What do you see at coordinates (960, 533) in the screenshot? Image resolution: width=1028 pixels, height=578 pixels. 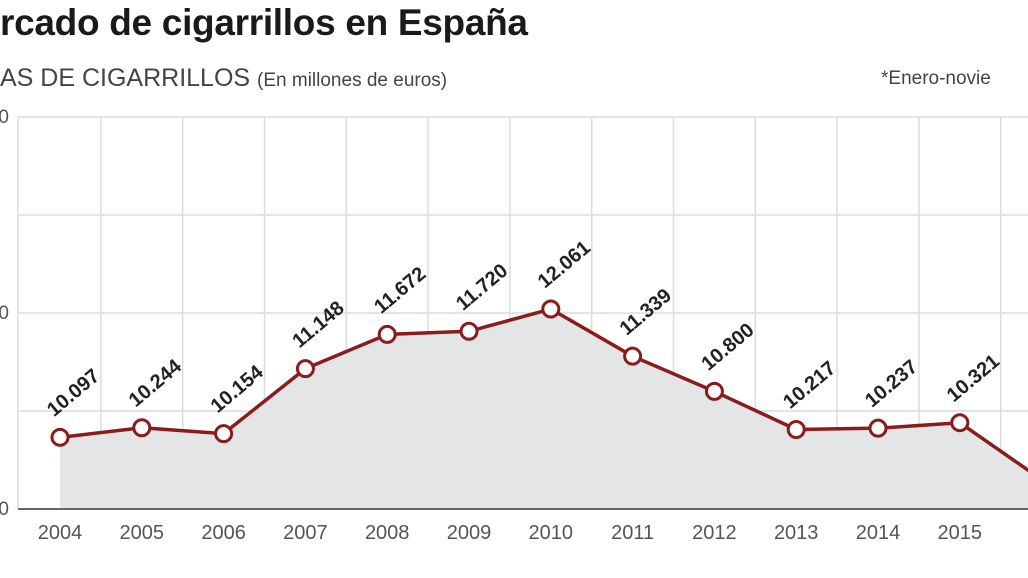 I see `x-tick-label: 2015` at bounding box center [960, 533].